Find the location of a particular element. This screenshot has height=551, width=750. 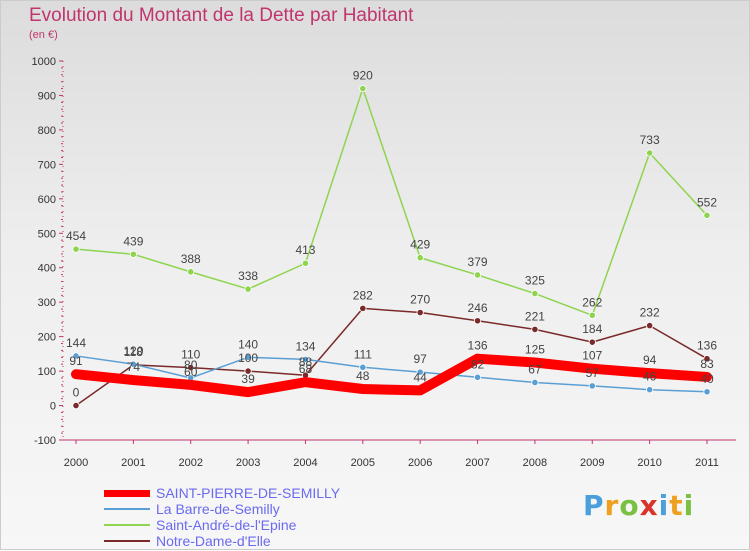

data-label: 111 is located at coordinates (363, 354).